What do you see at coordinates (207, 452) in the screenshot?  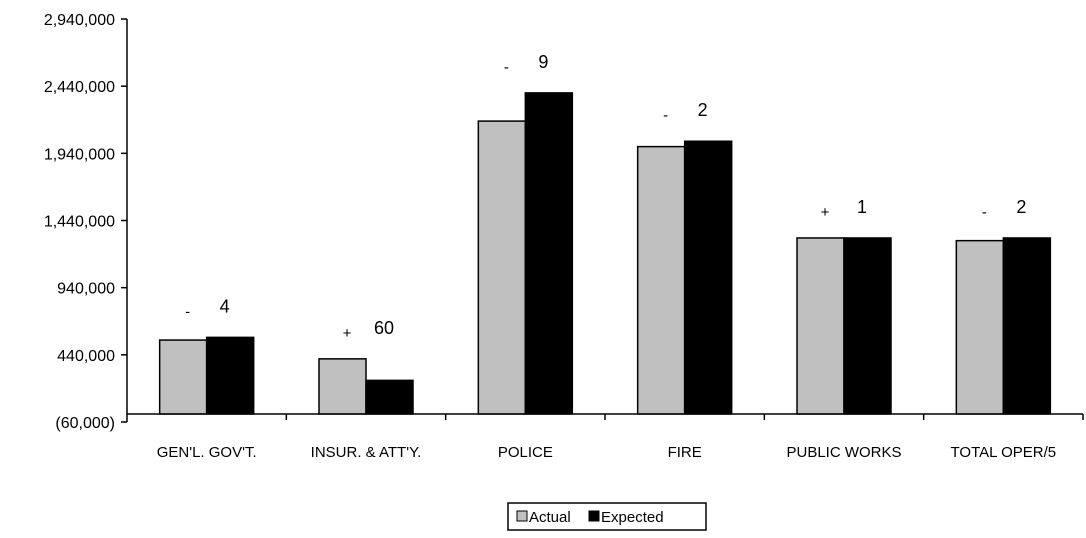 I see `x-tick-label: GEN'L. GOV'T.` at bounding box center [207, 452].